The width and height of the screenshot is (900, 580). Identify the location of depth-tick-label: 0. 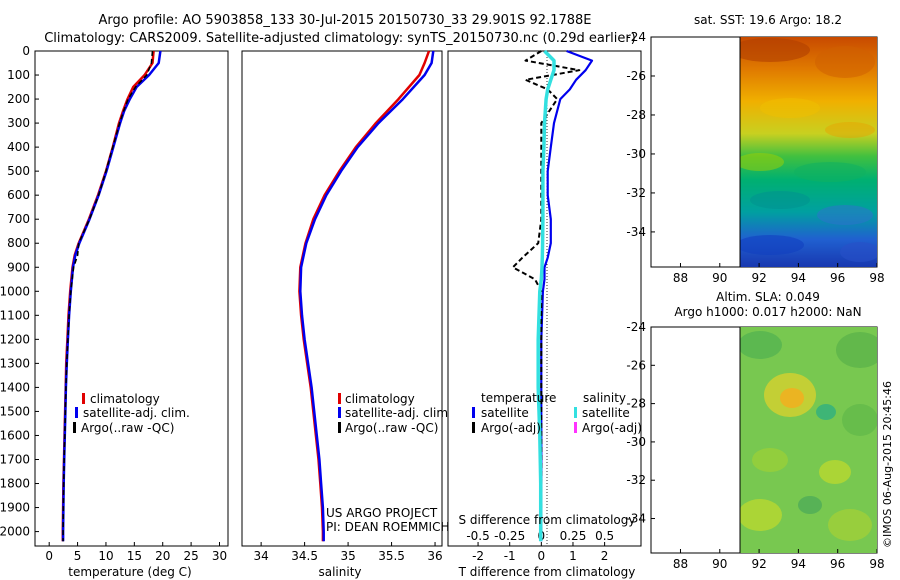
(26, 51).